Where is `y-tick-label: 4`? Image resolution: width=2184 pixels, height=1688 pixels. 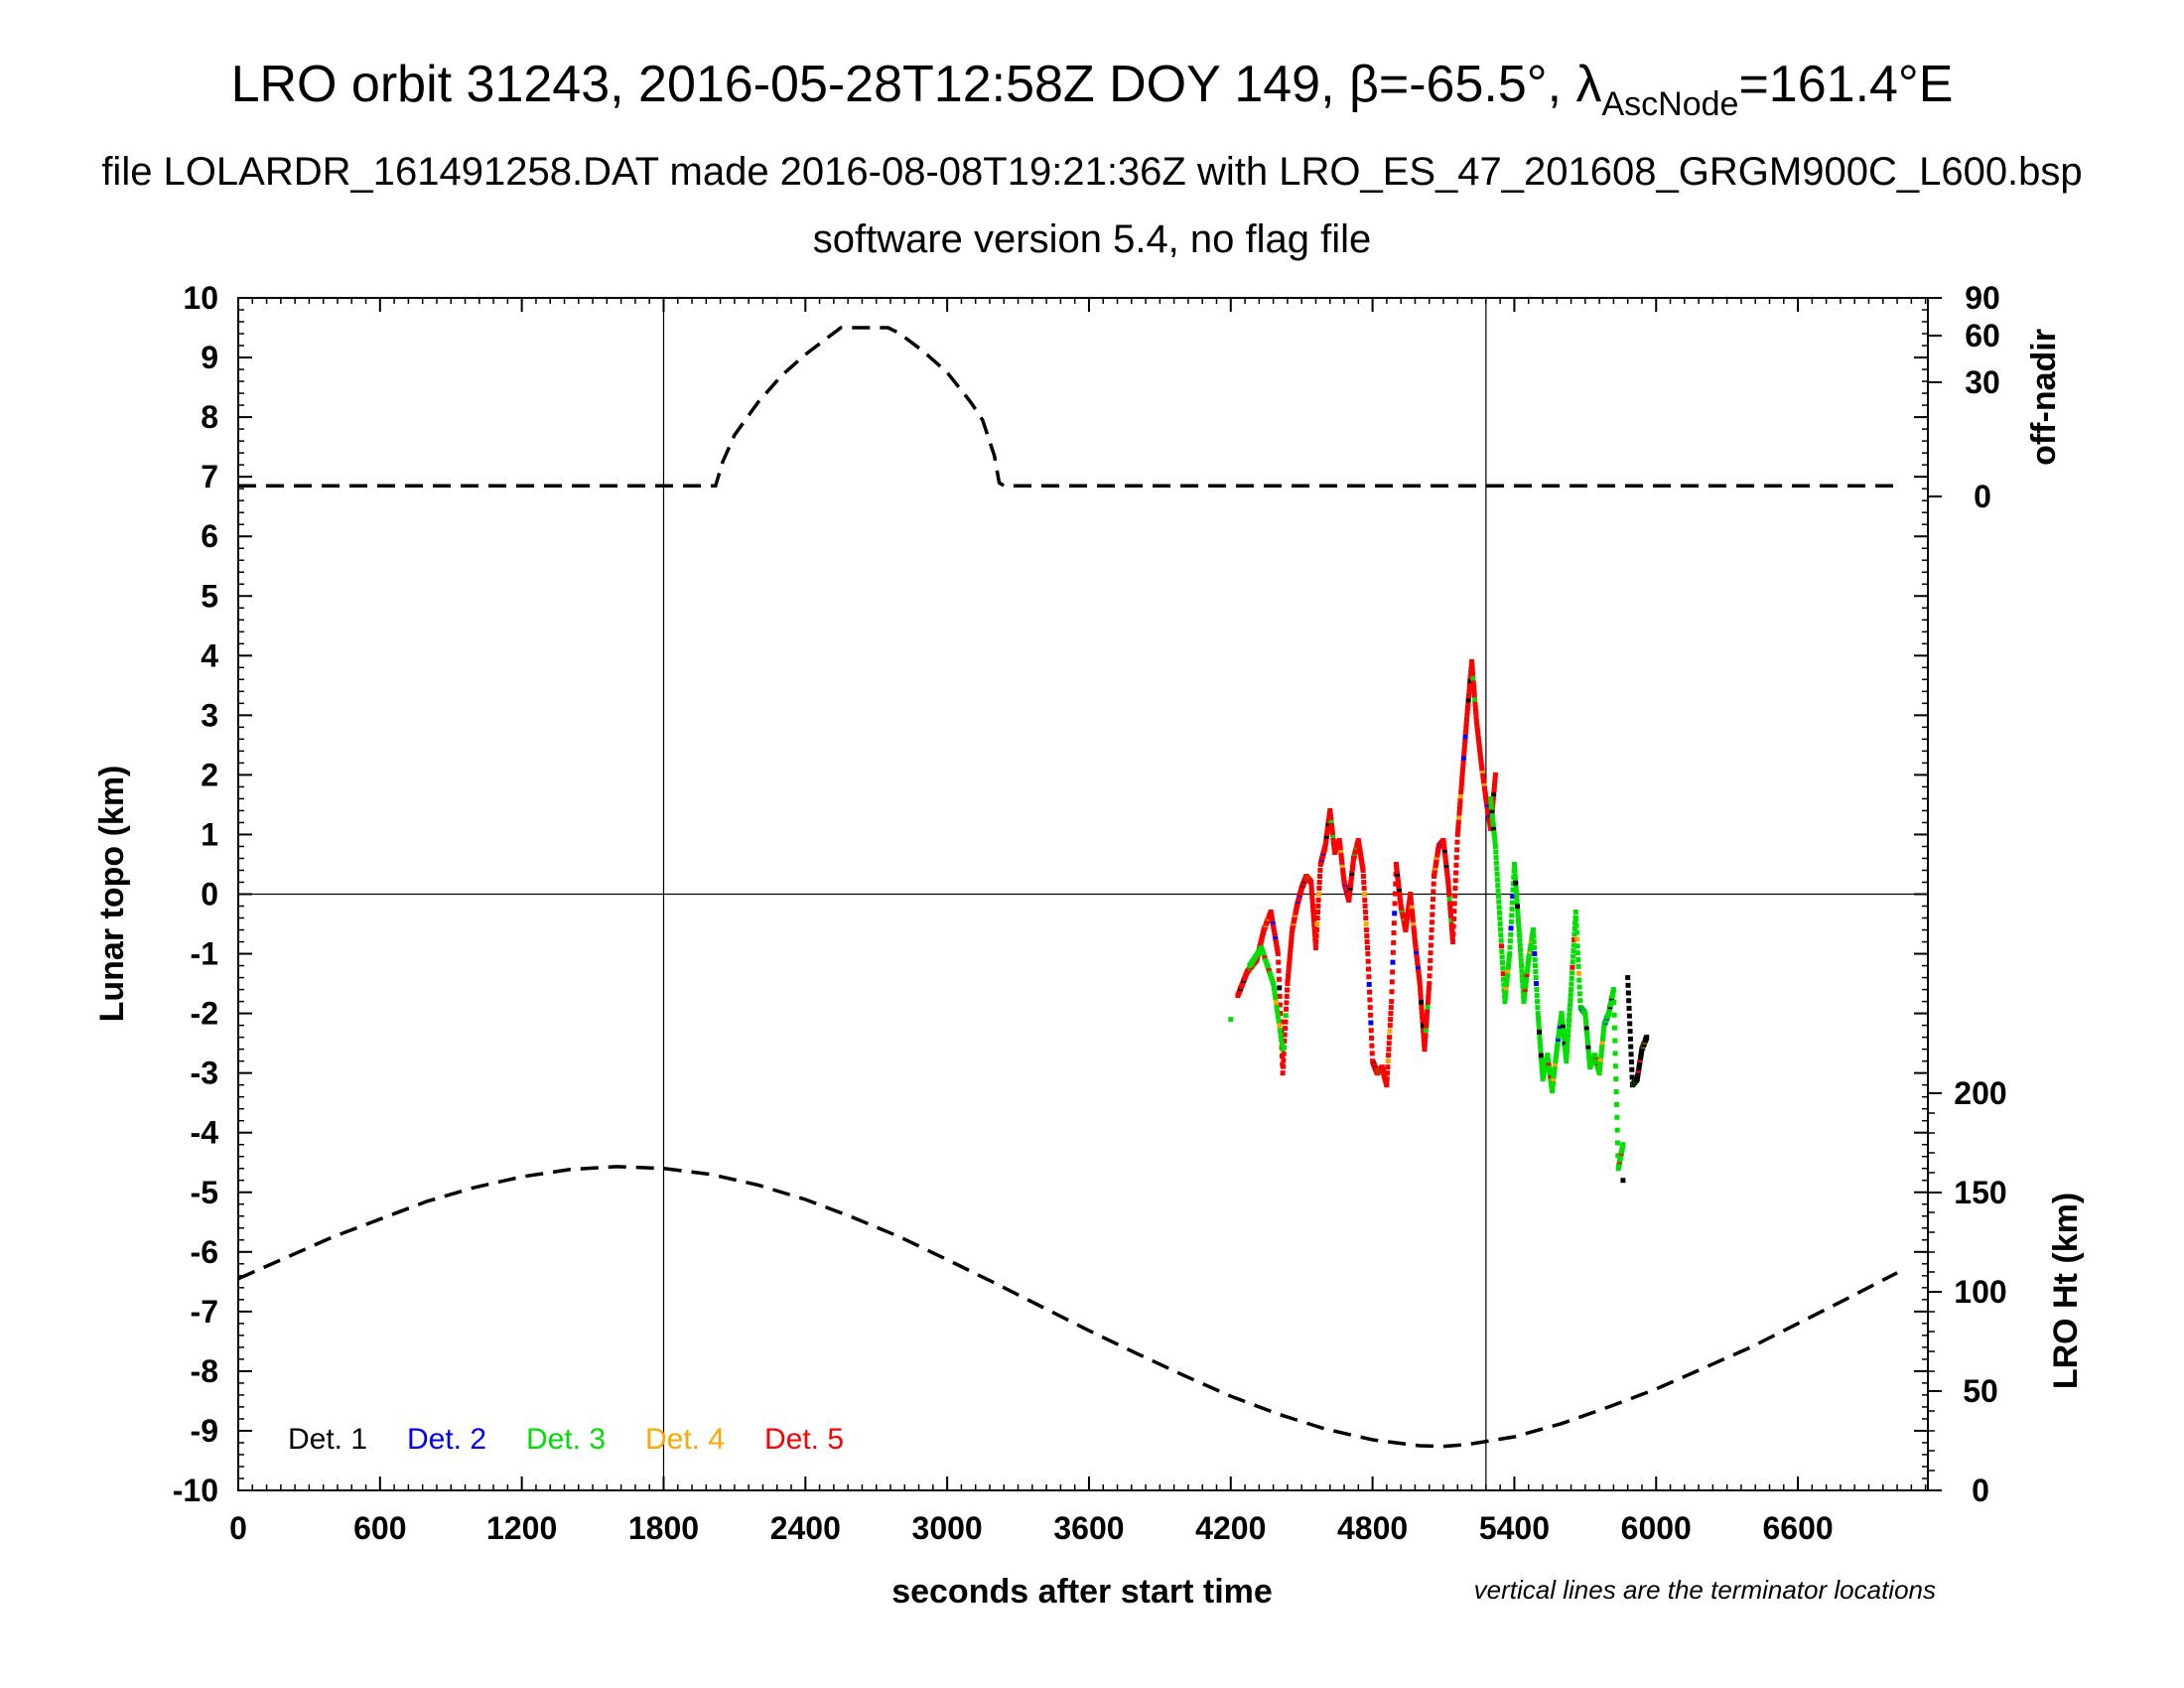 y-tick-label: 4 is located at coordinates (209, 655).